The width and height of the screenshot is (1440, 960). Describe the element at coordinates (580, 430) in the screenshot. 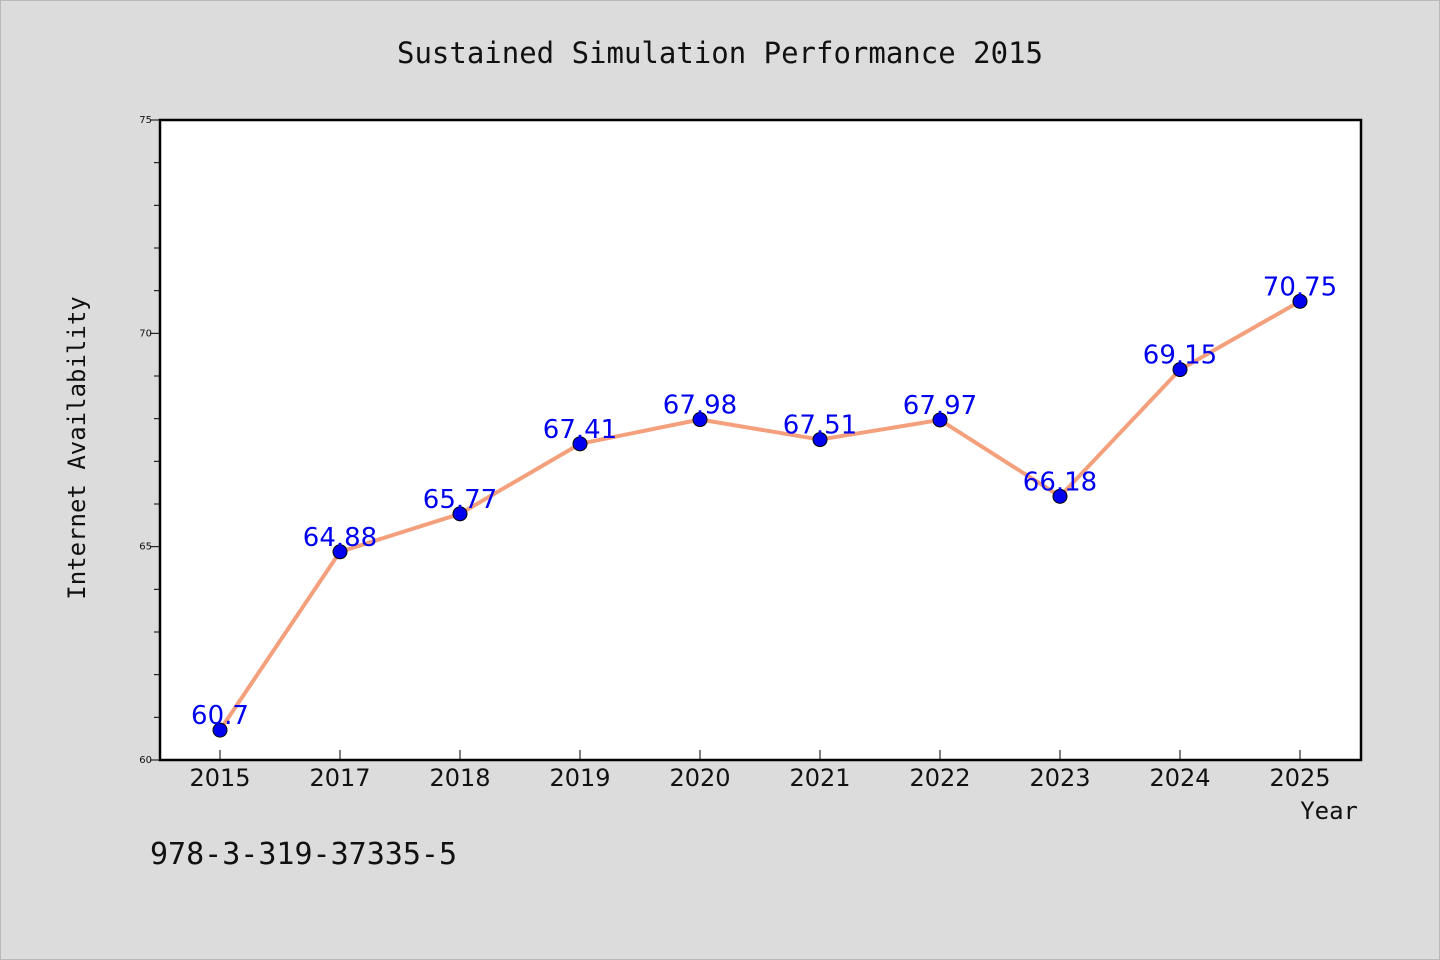

I see `data-label: 67.41` at that location.